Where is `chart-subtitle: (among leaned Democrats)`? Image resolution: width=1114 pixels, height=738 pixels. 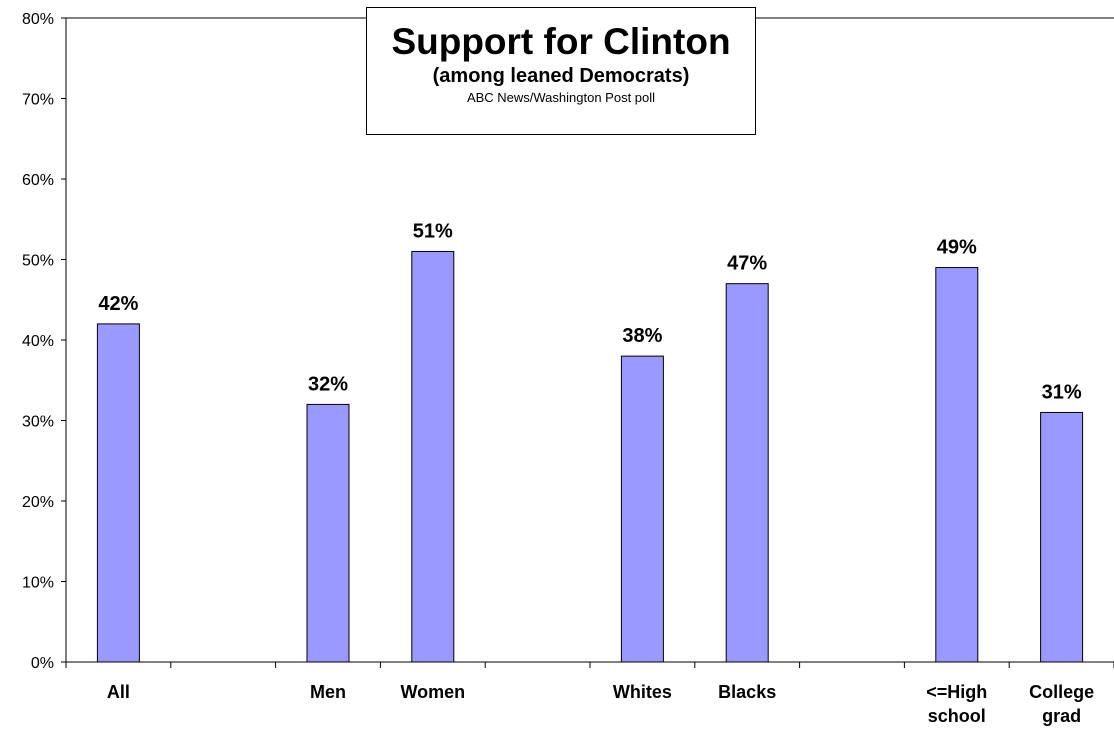 chart-subtitle: (among leaned Democrats) is located at coordinates (561, 76).